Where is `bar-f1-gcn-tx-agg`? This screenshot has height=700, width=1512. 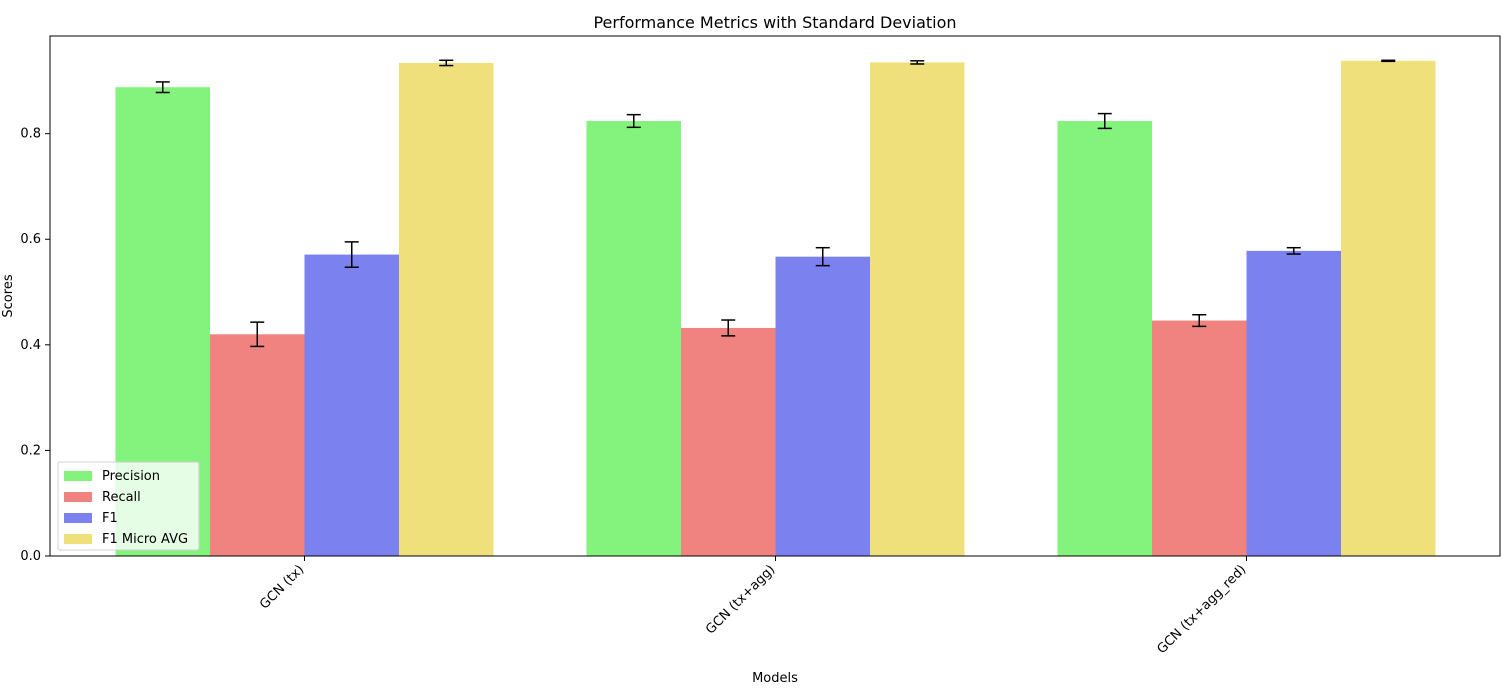 bar-f1-gcn-tx-agg is located at coordinates (822, 406).